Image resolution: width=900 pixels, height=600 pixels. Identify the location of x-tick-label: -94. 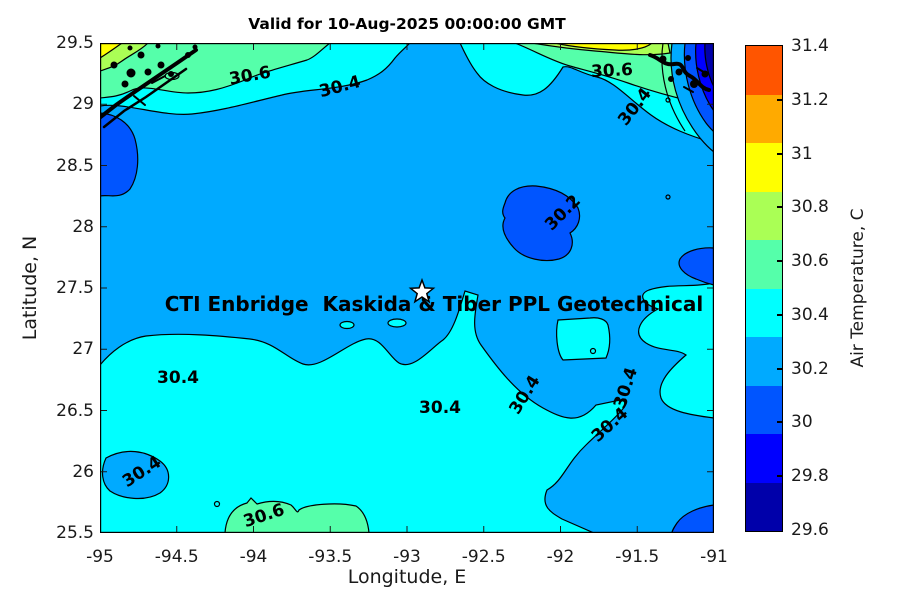
(253, 557).